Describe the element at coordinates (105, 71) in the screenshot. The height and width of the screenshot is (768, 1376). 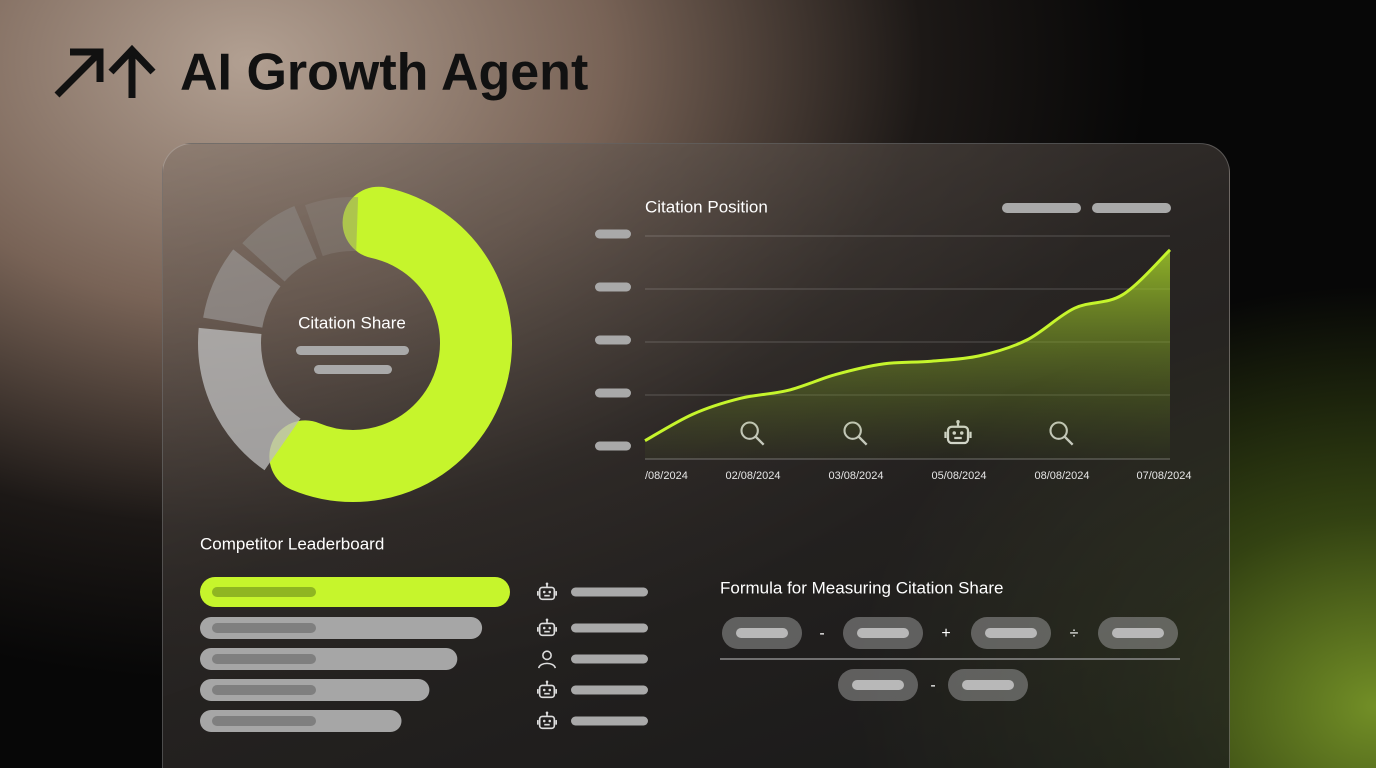
I see `logo-icon` at that location.